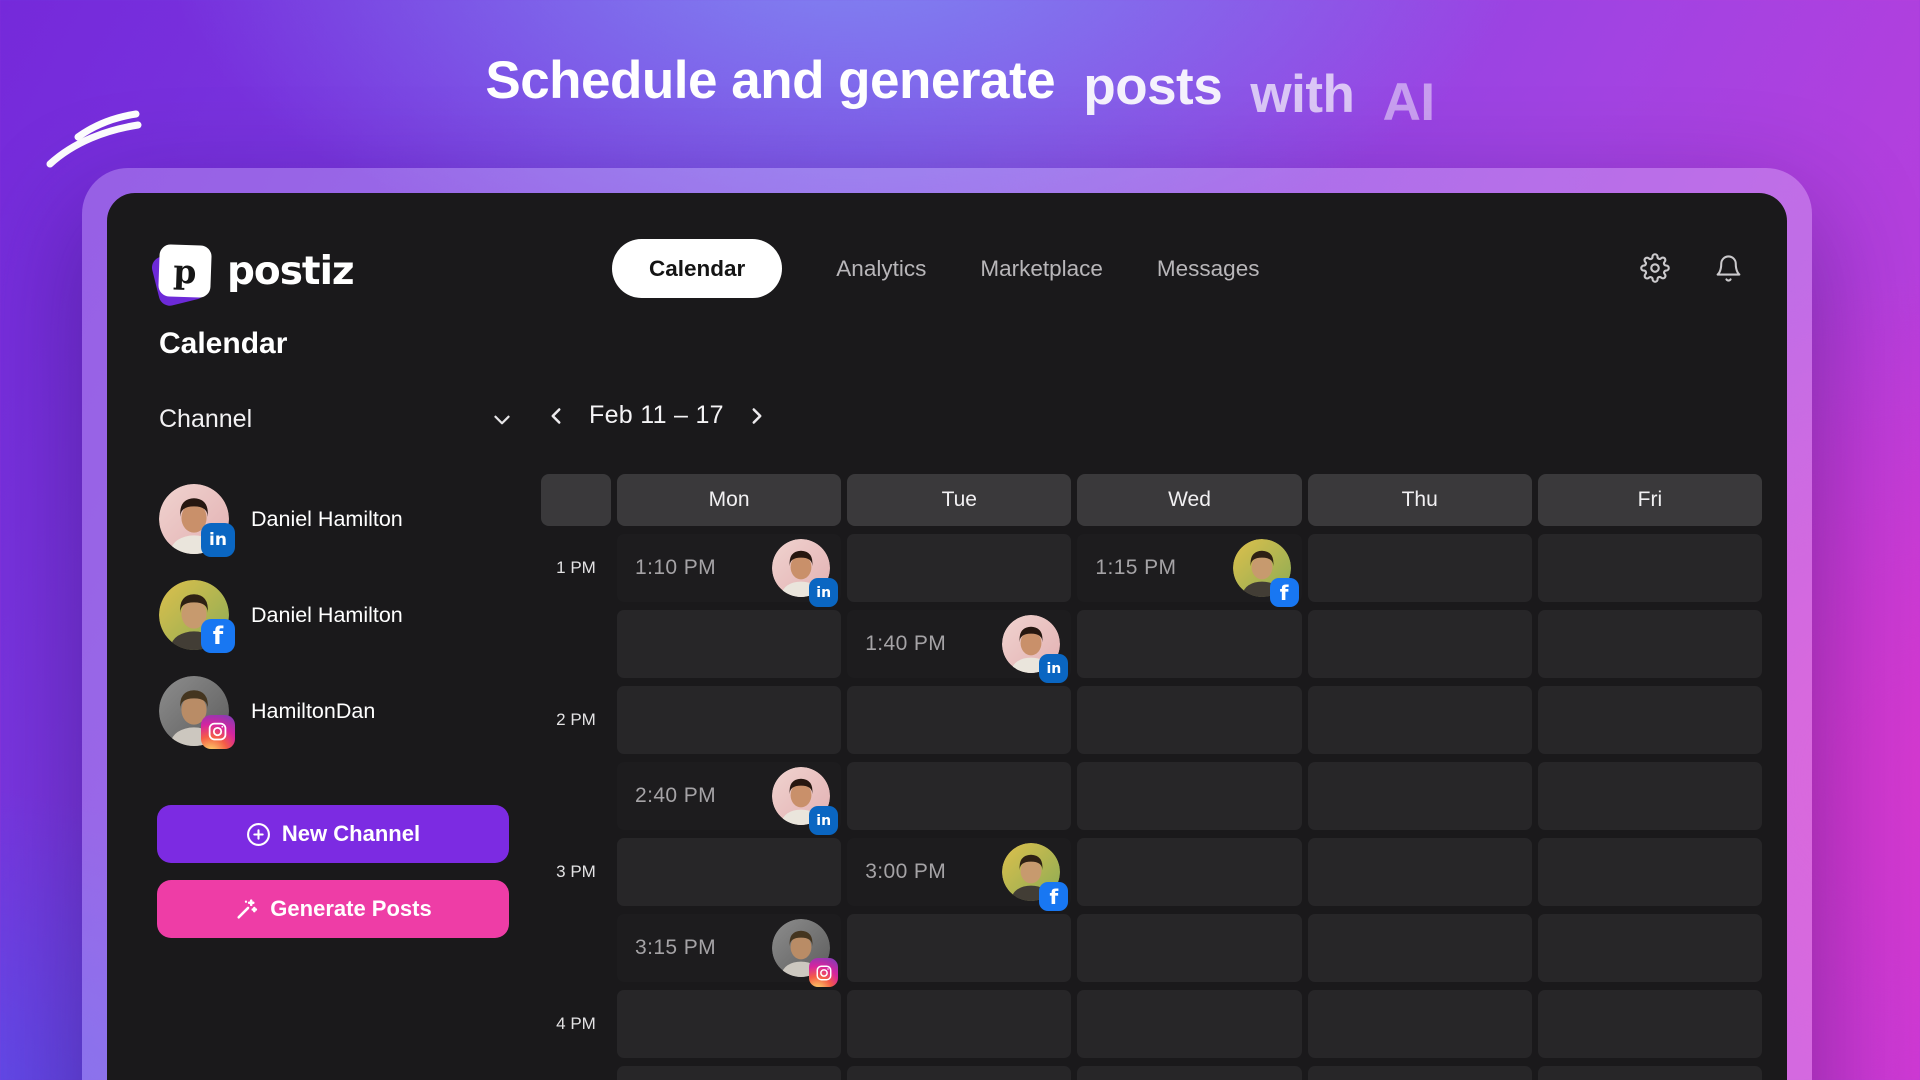  What do you see at coordinates (959, 646) in the screenshot?
I see `calendar-event: 1:40 PM in` at bounding box center [959, 646].